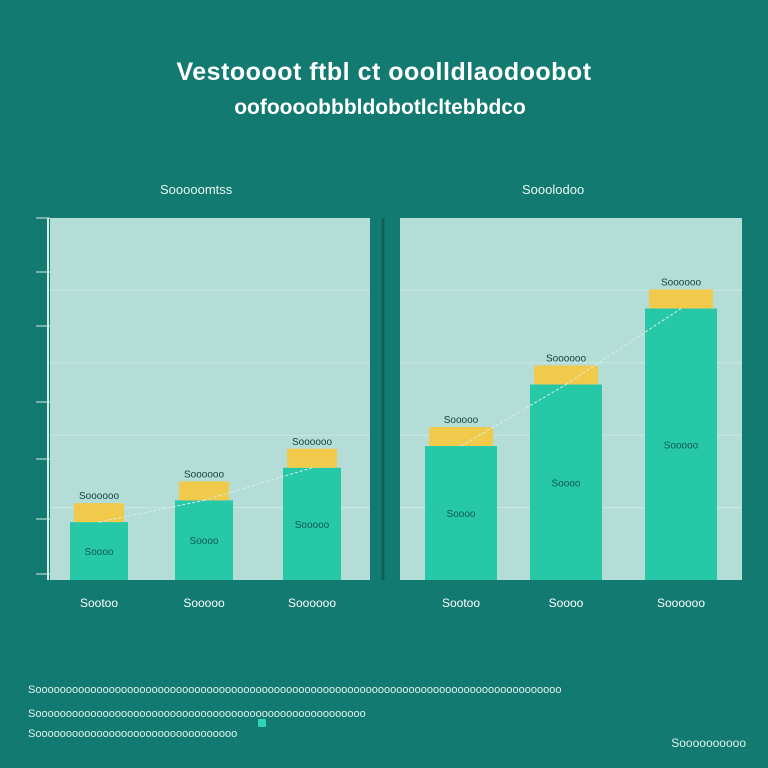 The width and height of the screenshot is (768, 768). What do you see at coordinates (384, 72) in the screenshot?
I see `chart-title: Vestoooot ftbl ct ooolldlaodoobot` at bounding box center [384, 72].